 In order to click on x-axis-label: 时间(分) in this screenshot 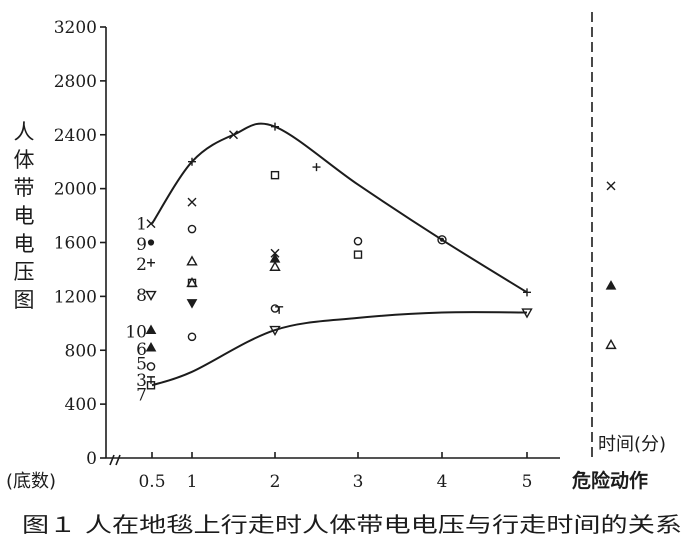, I will do `click(632, 444)`.